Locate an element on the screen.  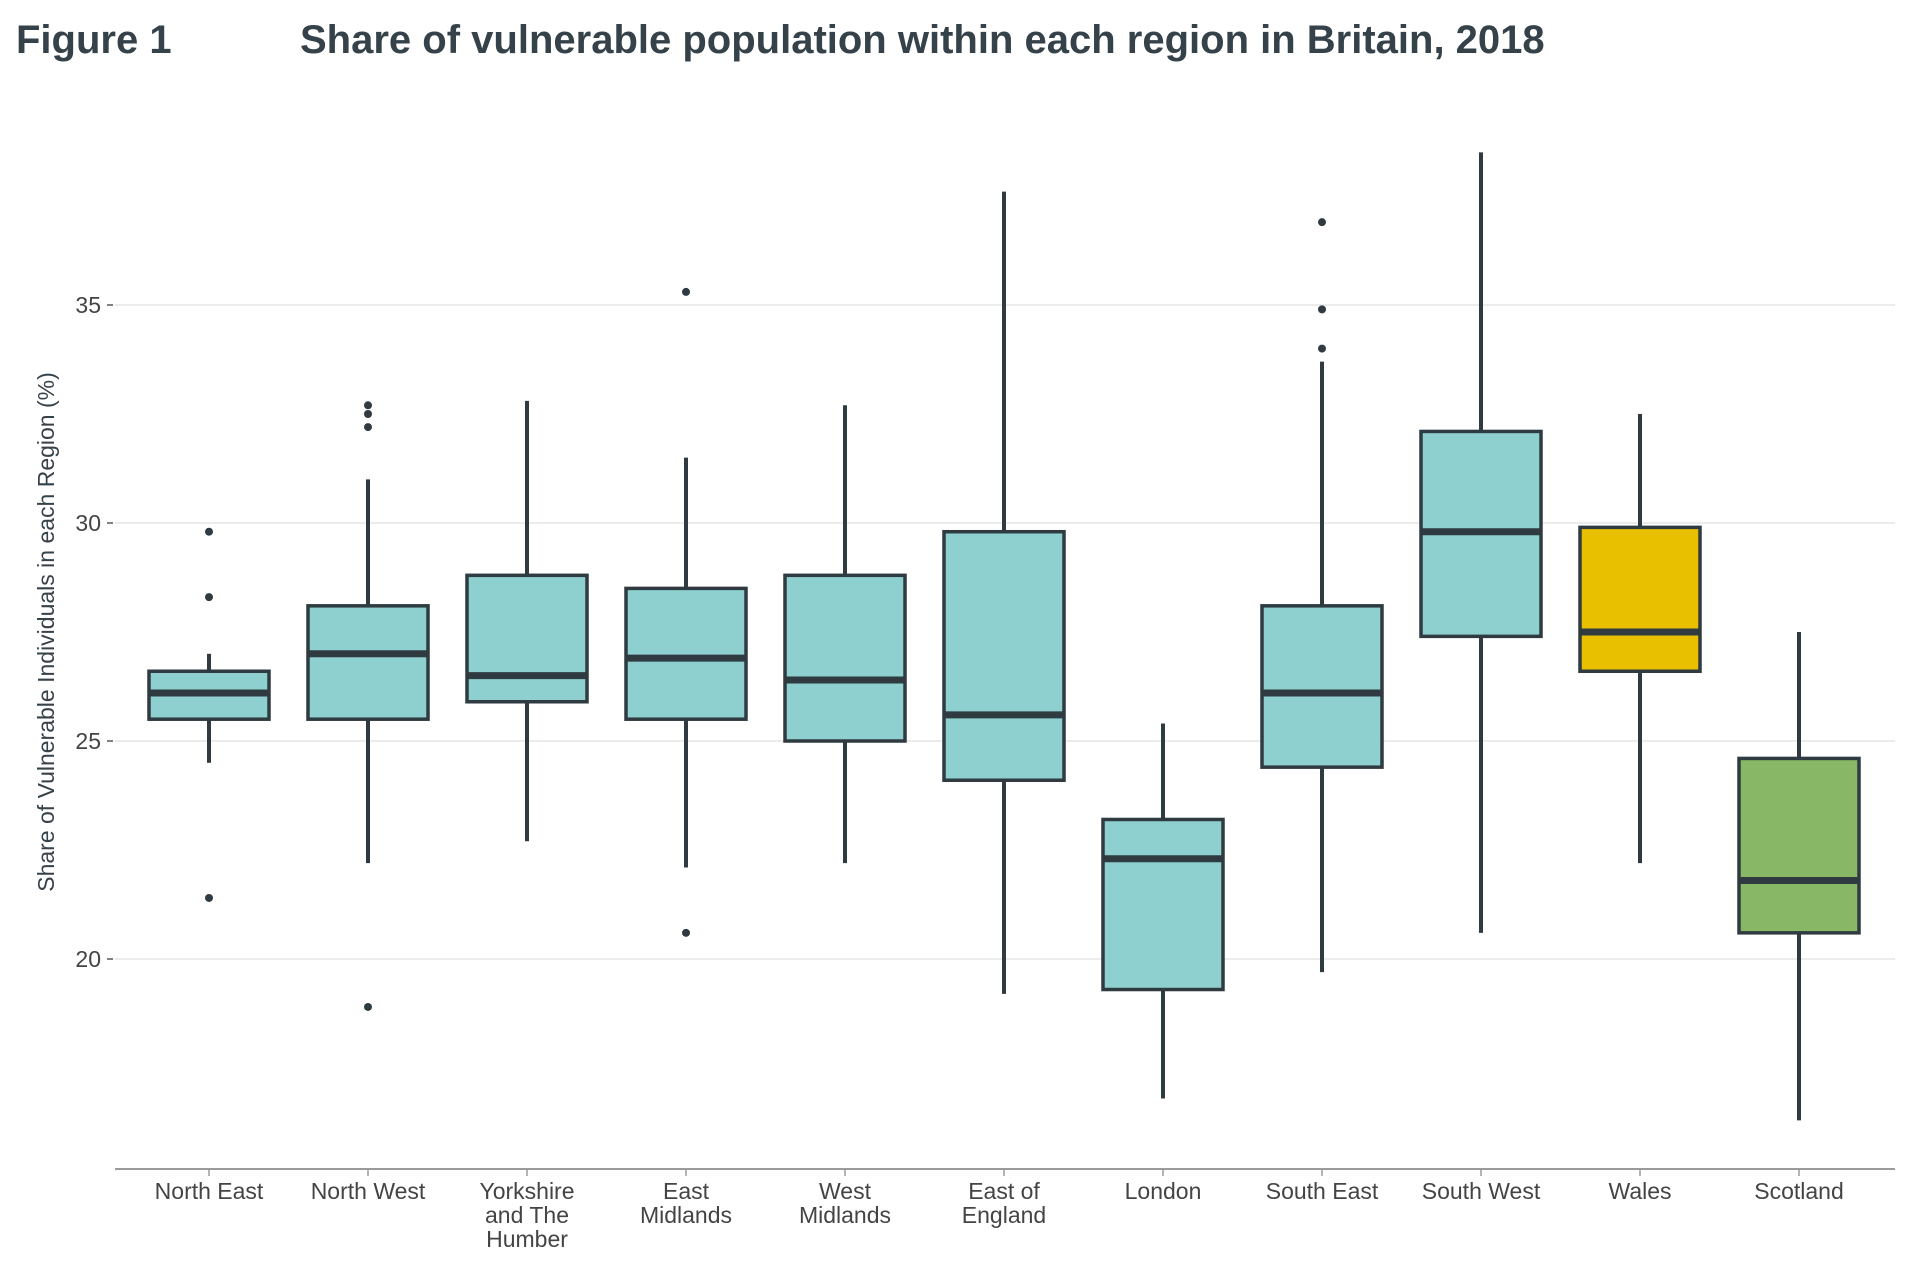
figure-label: Figure 1 is located at coordinates (94, 40).